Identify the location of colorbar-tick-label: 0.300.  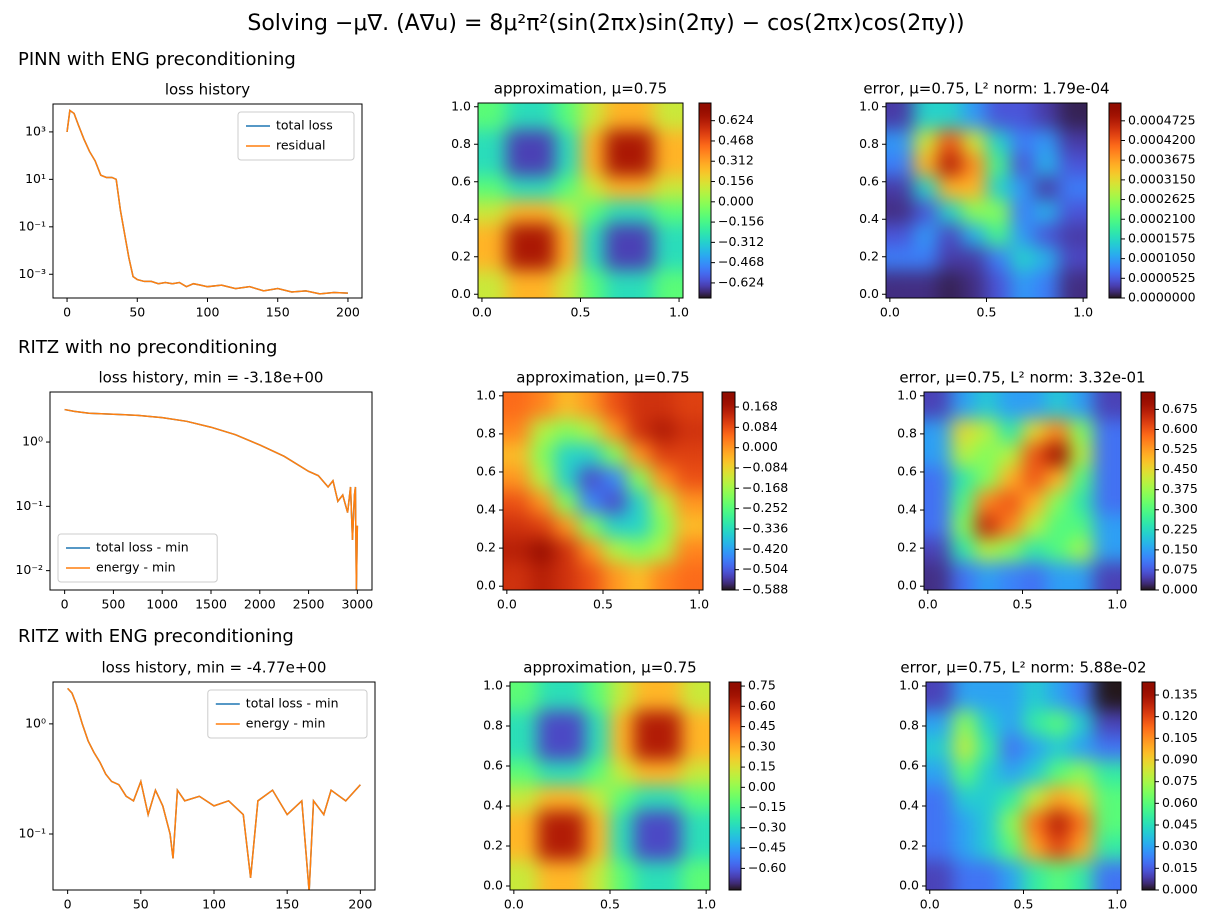
(1180, 508).